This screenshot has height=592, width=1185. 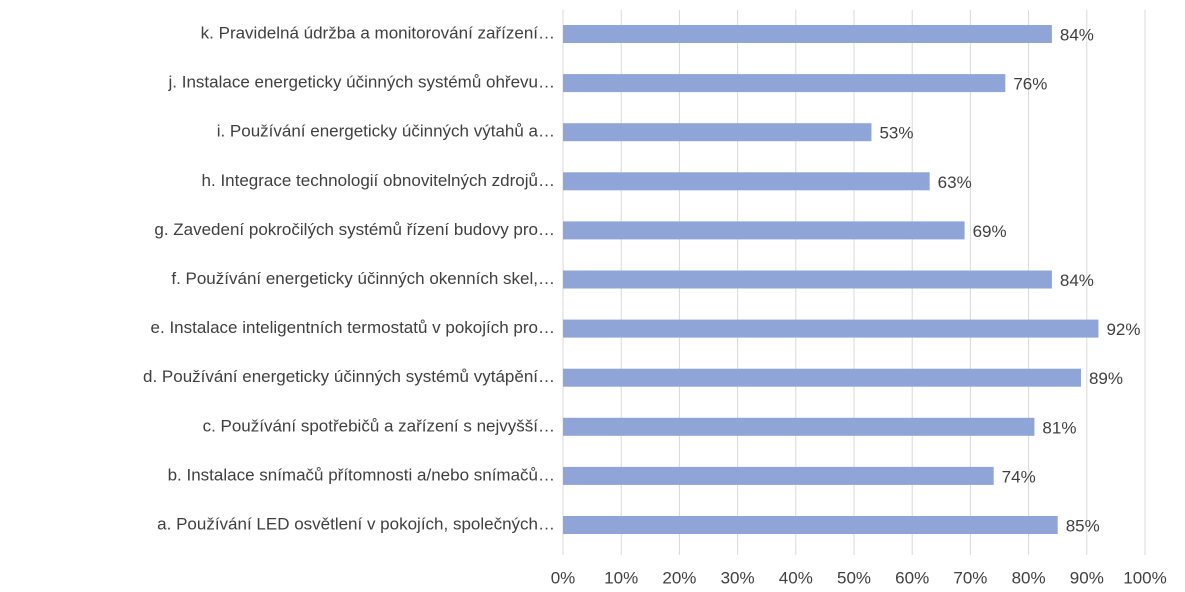 I want to click on data-label: 85%, so click(x=1083, y=525).